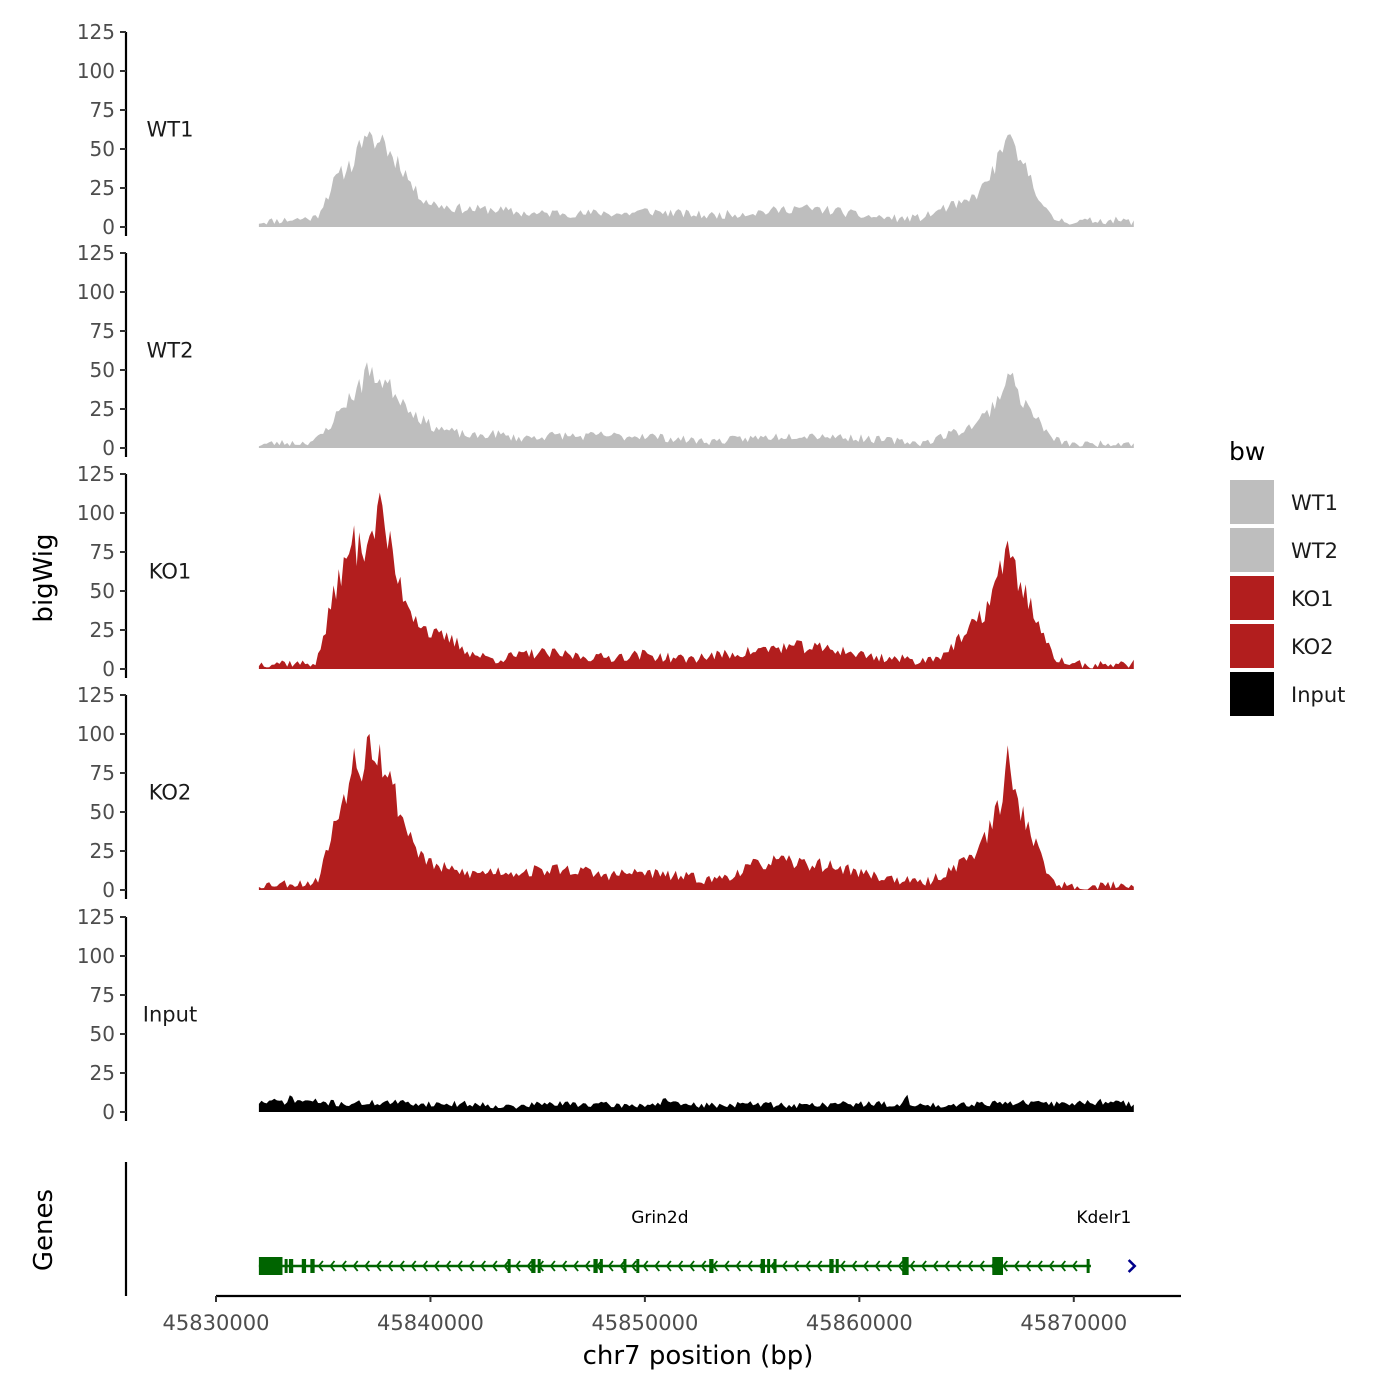 The image size is (1400, 1400). I want to click on track-label-ko2: KO2, so click(170, 793).